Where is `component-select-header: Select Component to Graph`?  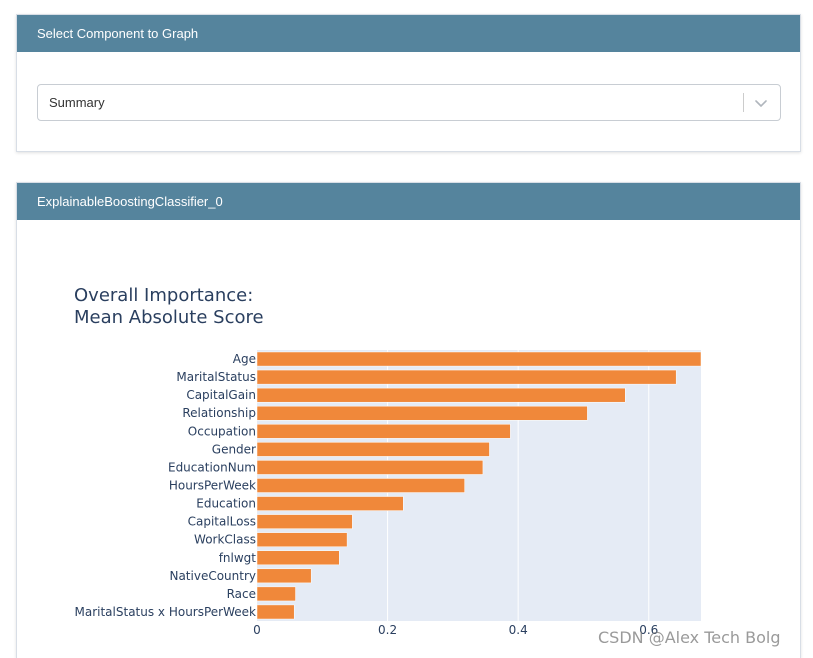 component-select-header: Select Component to Graph is located at coordinates (408, 33).